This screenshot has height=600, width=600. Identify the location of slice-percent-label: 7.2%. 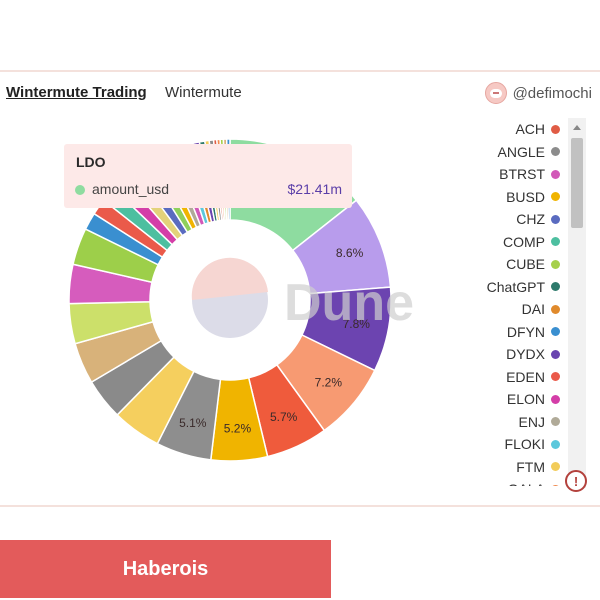
(329, 383).